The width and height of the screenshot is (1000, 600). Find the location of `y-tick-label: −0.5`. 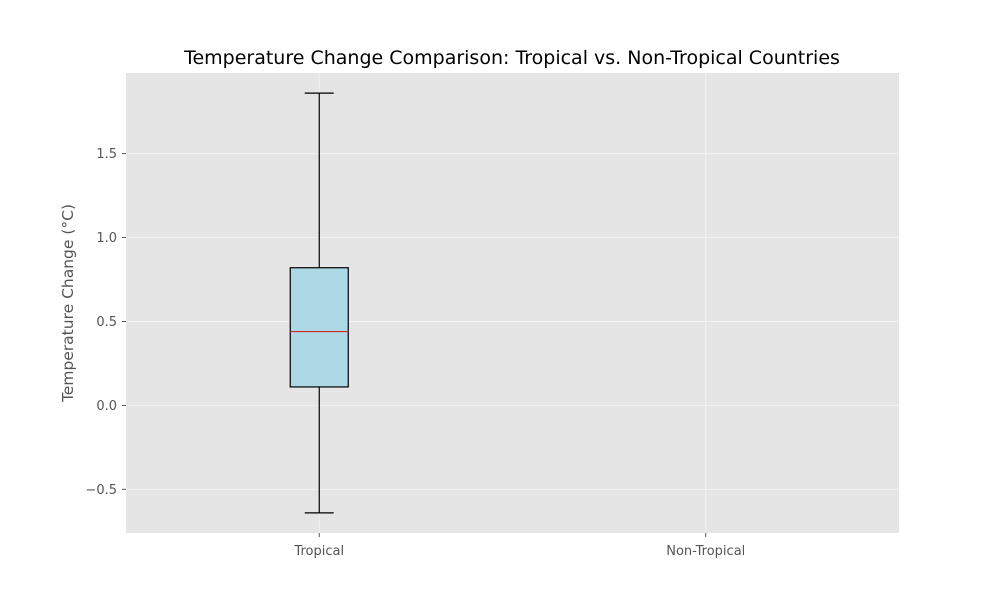

y-tick-label: −0.5 is located at coordinates (101, 490).